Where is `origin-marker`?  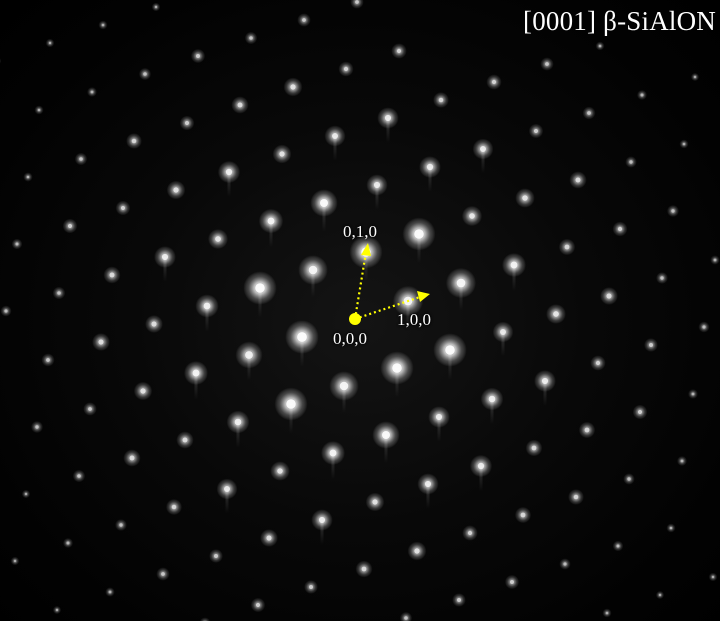 origin-marker is located at coordinates (355, 319).